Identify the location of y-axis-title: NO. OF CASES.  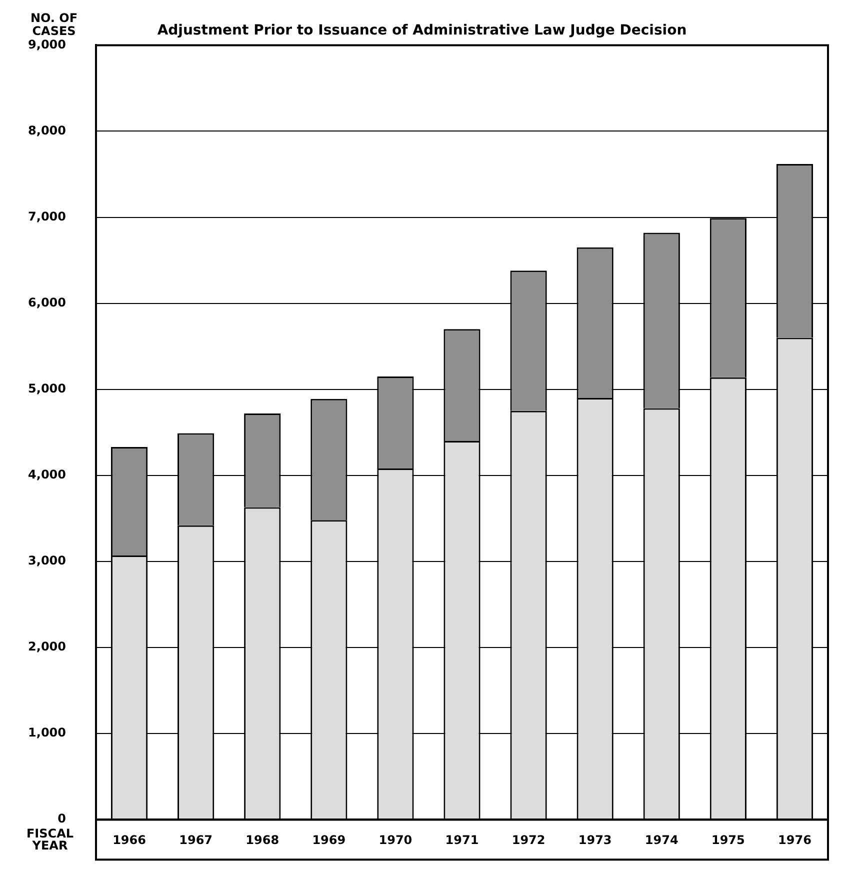
(54, 24).